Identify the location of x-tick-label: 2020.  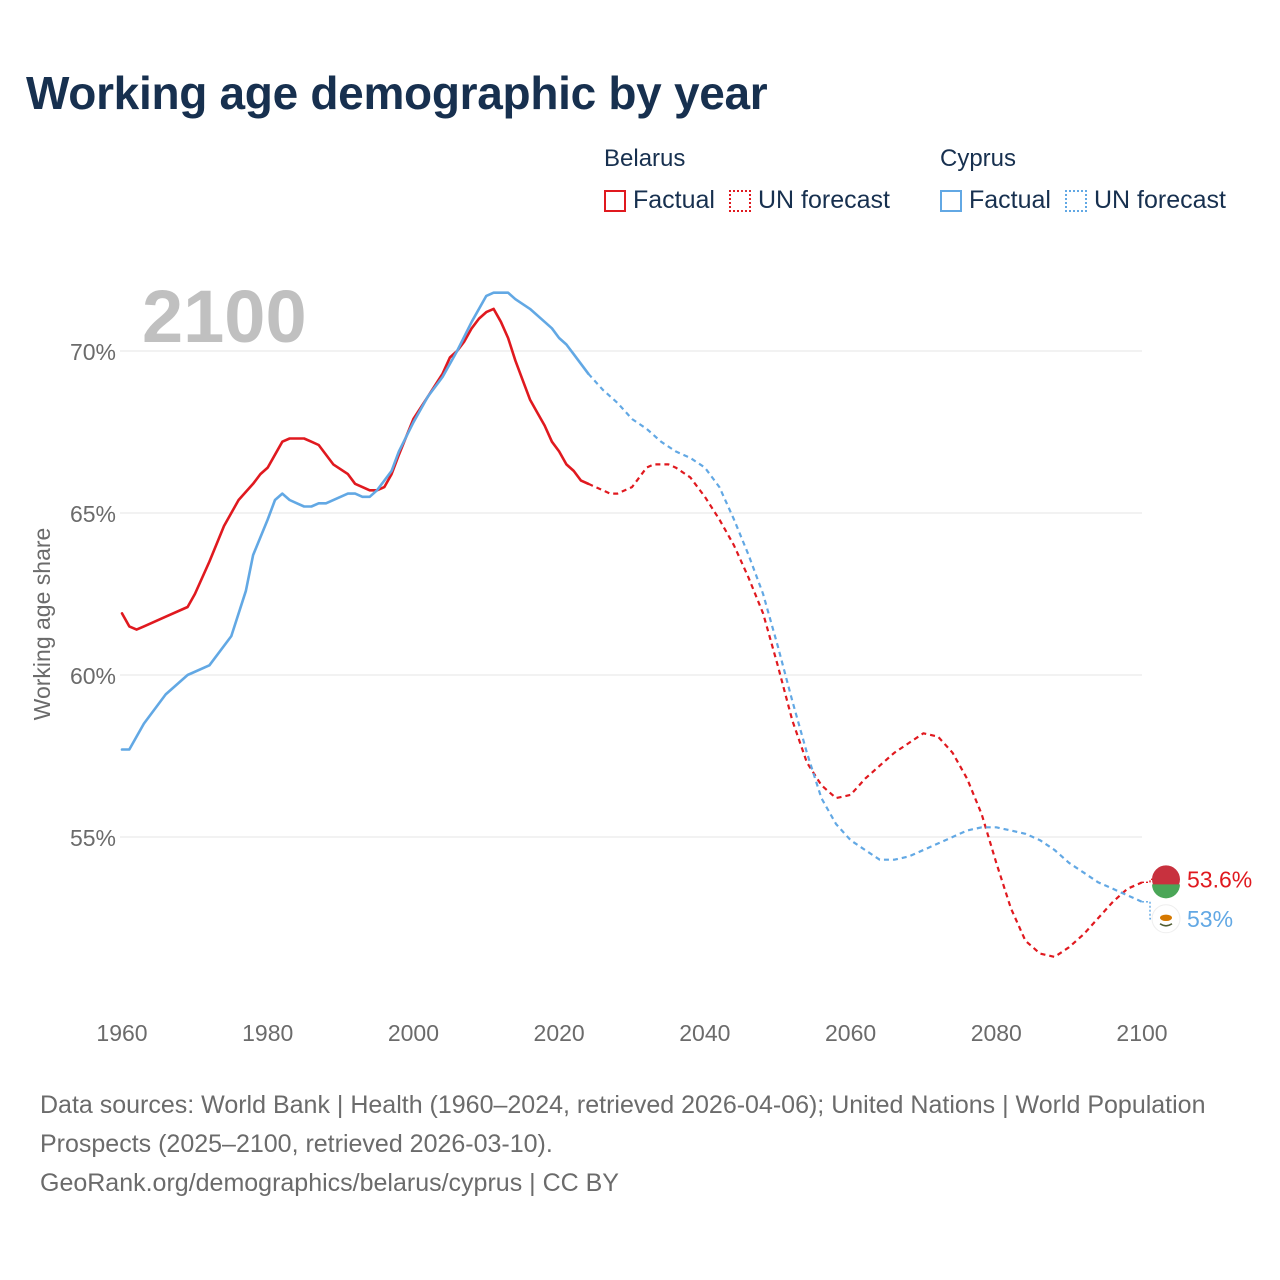
(559, 1033).